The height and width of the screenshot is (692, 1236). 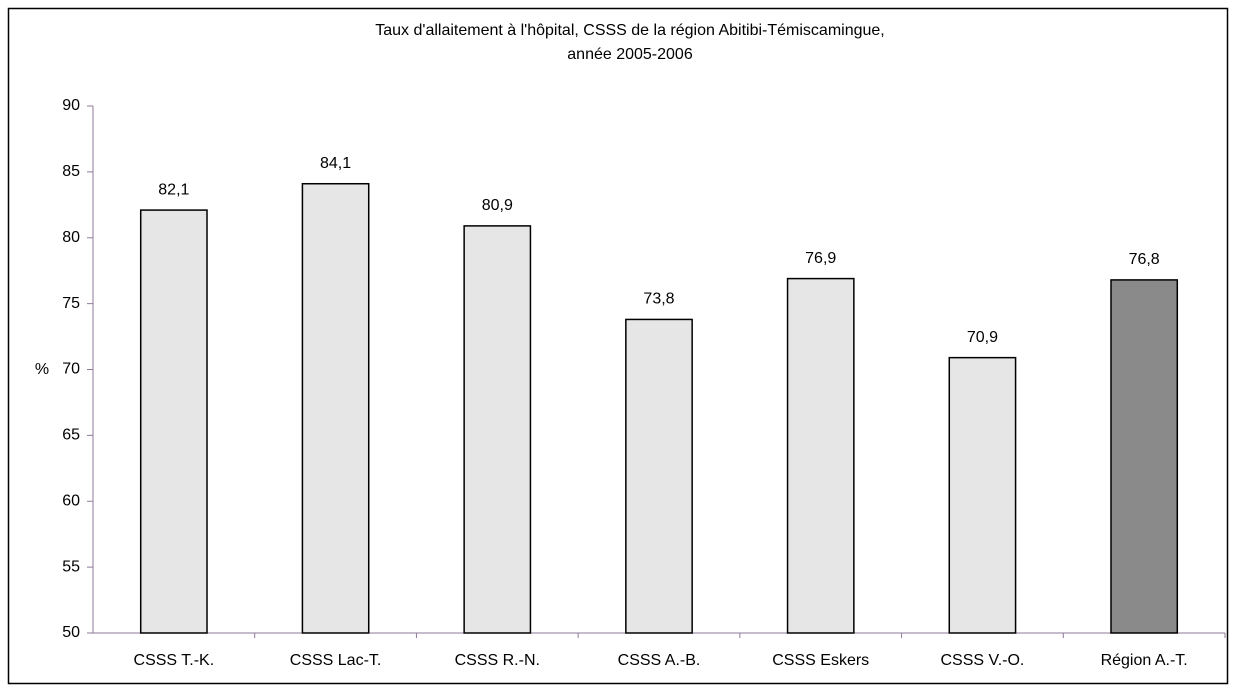 What do you see at coordinates (71, 303) in the screenshot?
I see `y-tick-label: 75` at bounding box center [71, 303].